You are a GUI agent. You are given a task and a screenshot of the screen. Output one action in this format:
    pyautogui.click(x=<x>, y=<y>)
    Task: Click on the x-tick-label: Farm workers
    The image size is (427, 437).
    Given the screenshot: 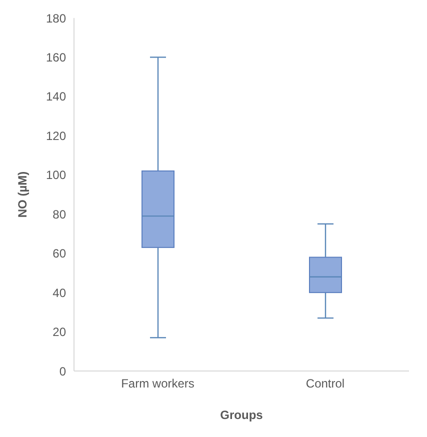 What is the action you would take?
    pyautogui.click(x=157, y=383)
    